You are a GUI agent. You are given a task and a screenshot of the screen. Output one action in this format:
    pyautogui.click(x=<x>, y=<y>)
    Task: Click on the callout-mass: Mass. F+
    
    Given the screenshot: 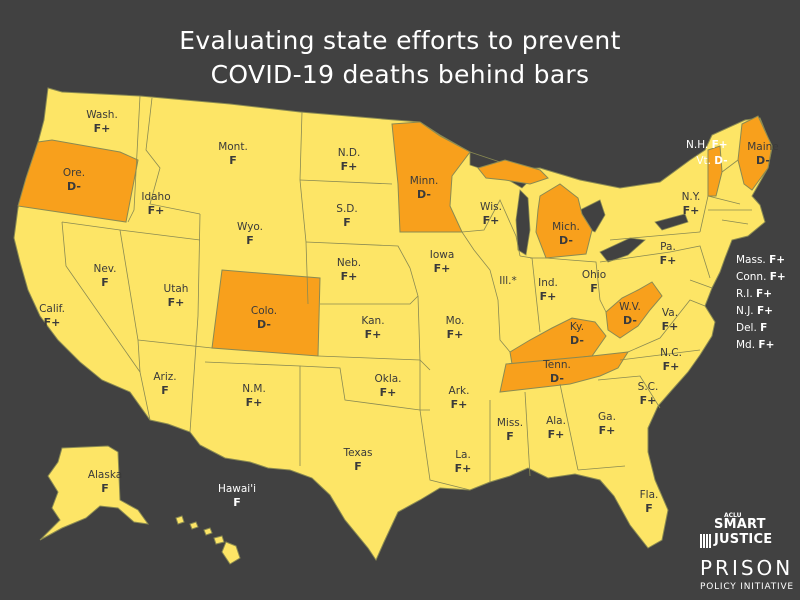 What is the action you would take?
    pyautogui.click(x=761, y=260)
    